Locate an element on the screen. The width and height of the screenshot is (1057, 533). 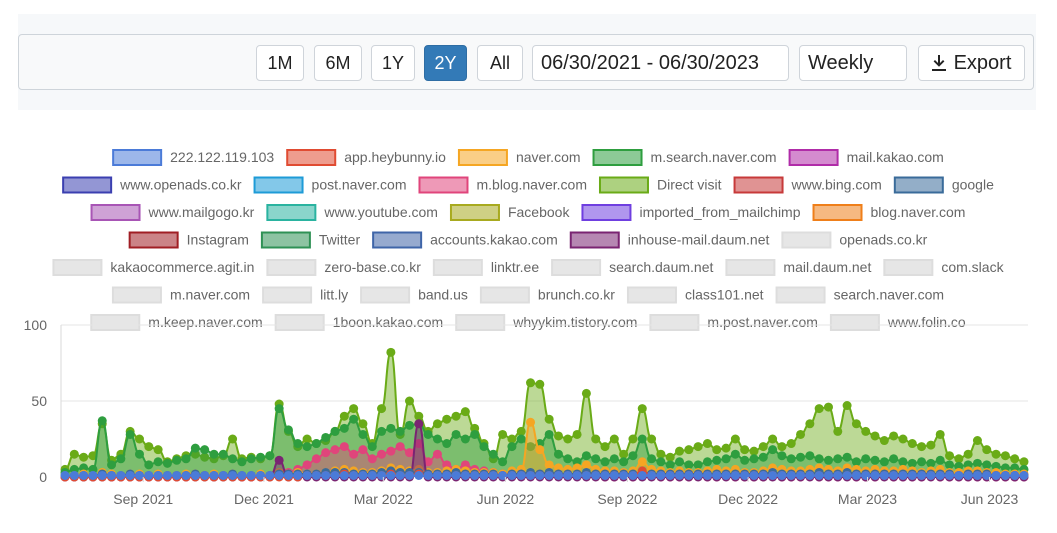
legend-item-linktr-ee: linktr.ee is located at coordinates (485, 267).